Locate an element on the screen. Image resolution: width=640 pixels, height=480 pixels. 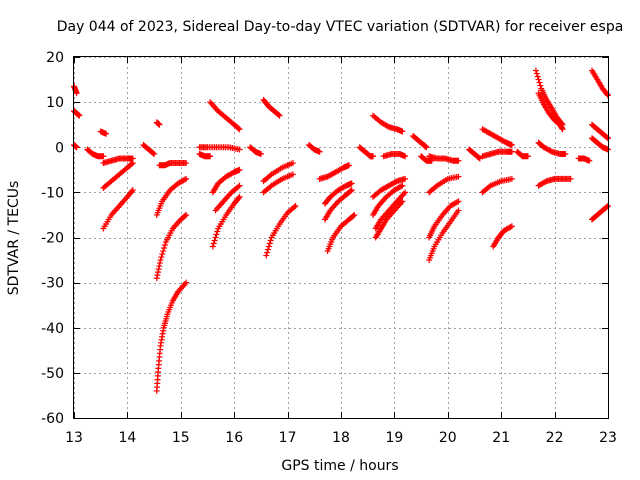
series-s52 is located at coordinates (552, 148).